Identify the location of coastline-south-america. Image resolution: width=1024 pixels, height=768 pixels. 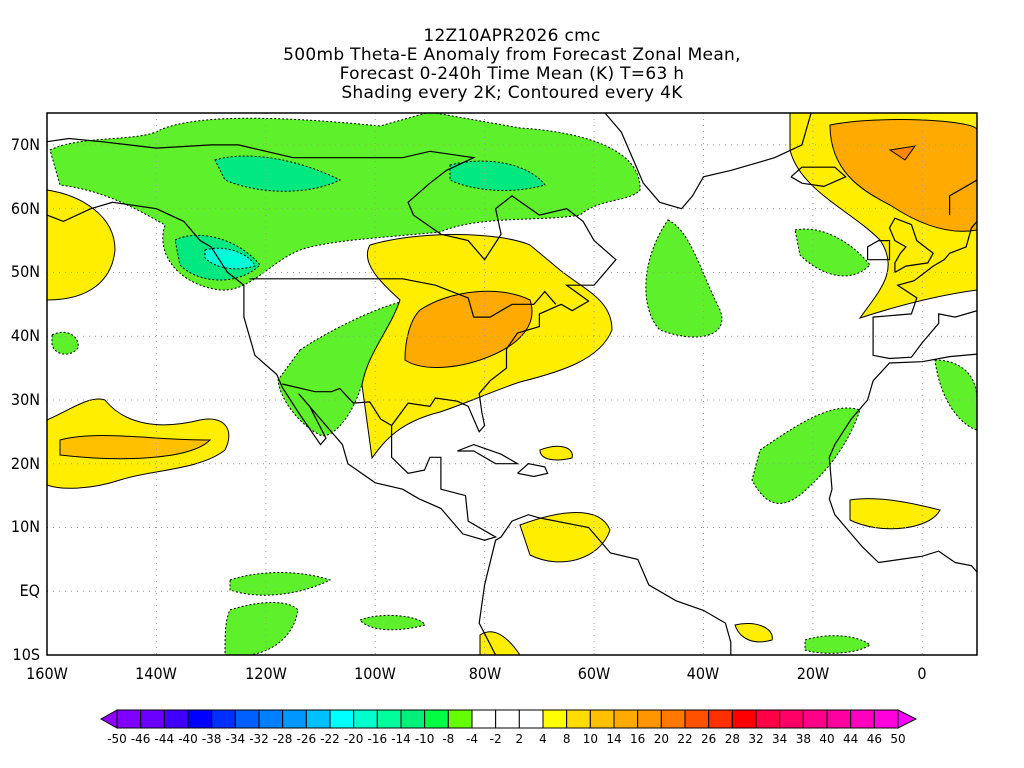
(605, 584).